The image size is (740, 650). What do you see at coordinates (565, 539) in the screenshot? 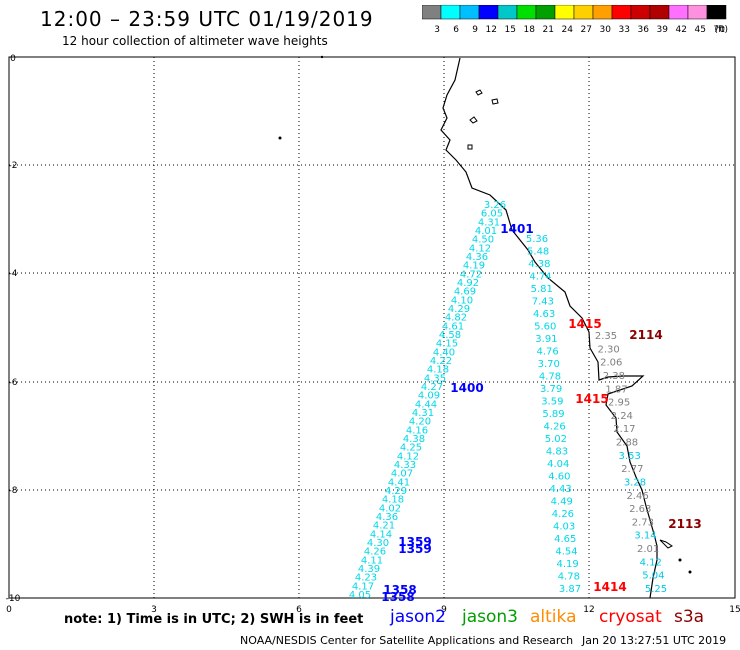
I see `wave-height-label: 4.65` at bounding box center [565, 539].